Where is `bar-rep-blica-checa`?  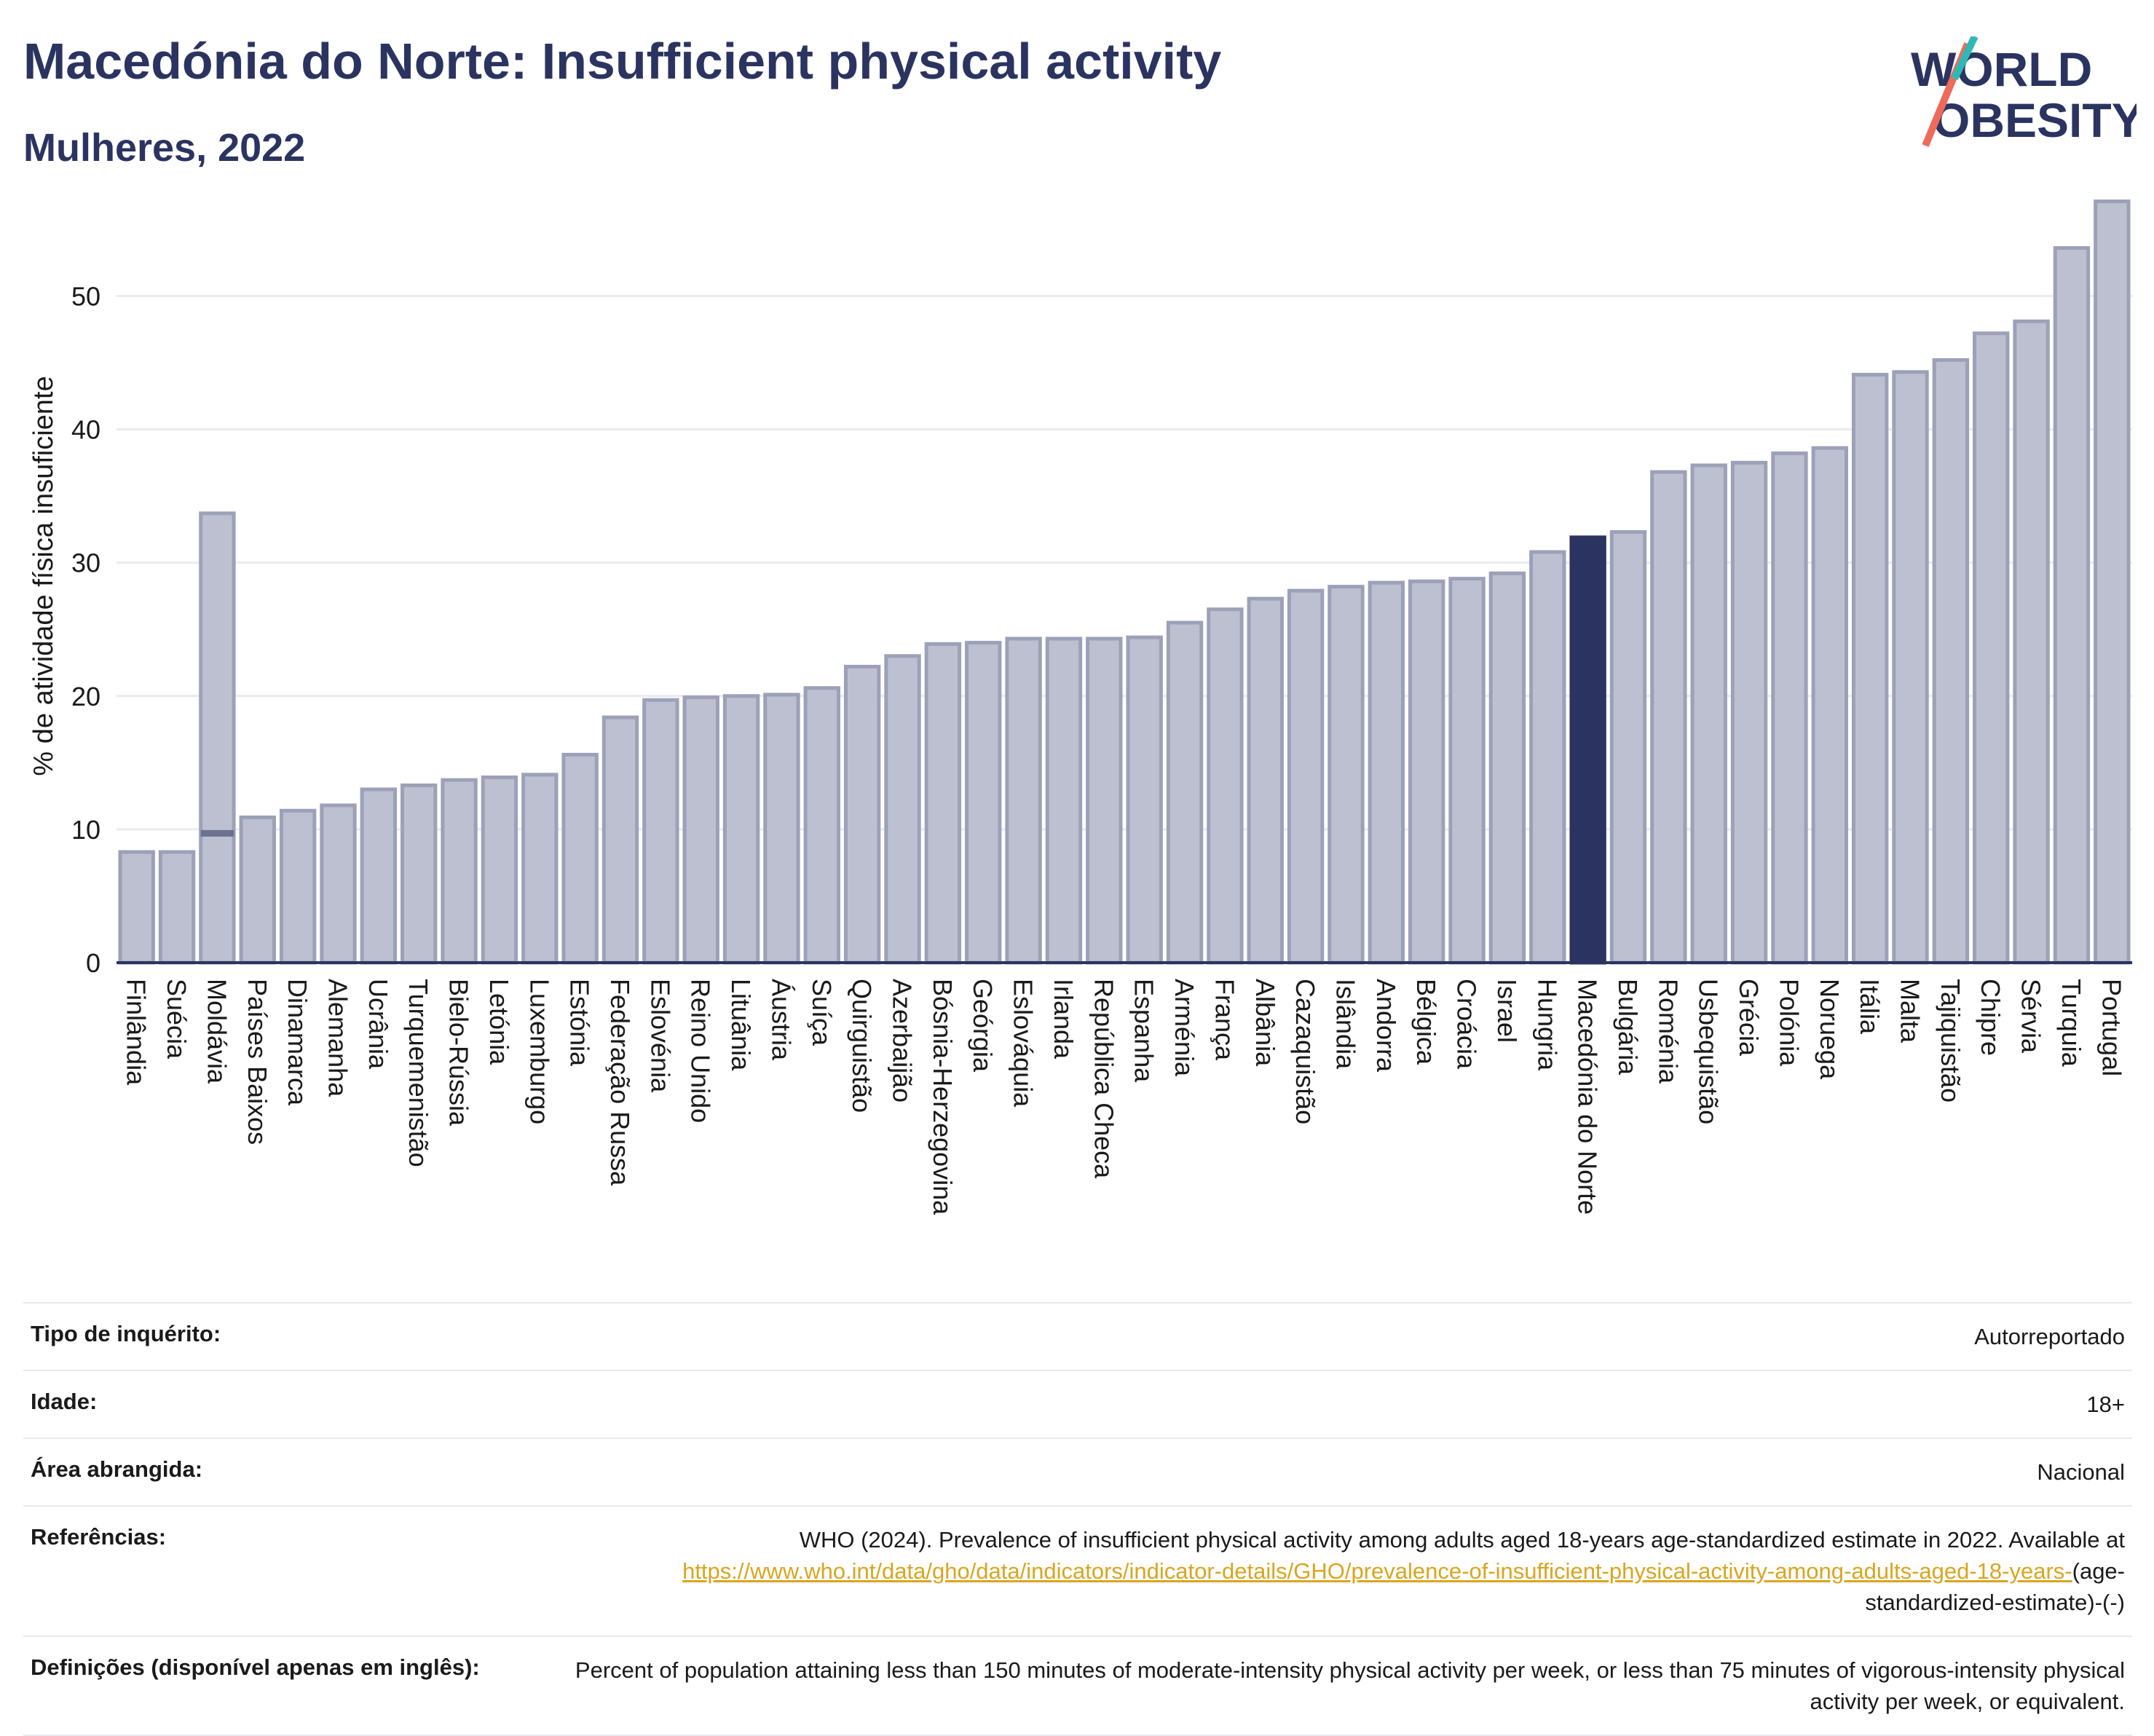 bar-rep-blica-checa is located at coordinates (1104, 800).